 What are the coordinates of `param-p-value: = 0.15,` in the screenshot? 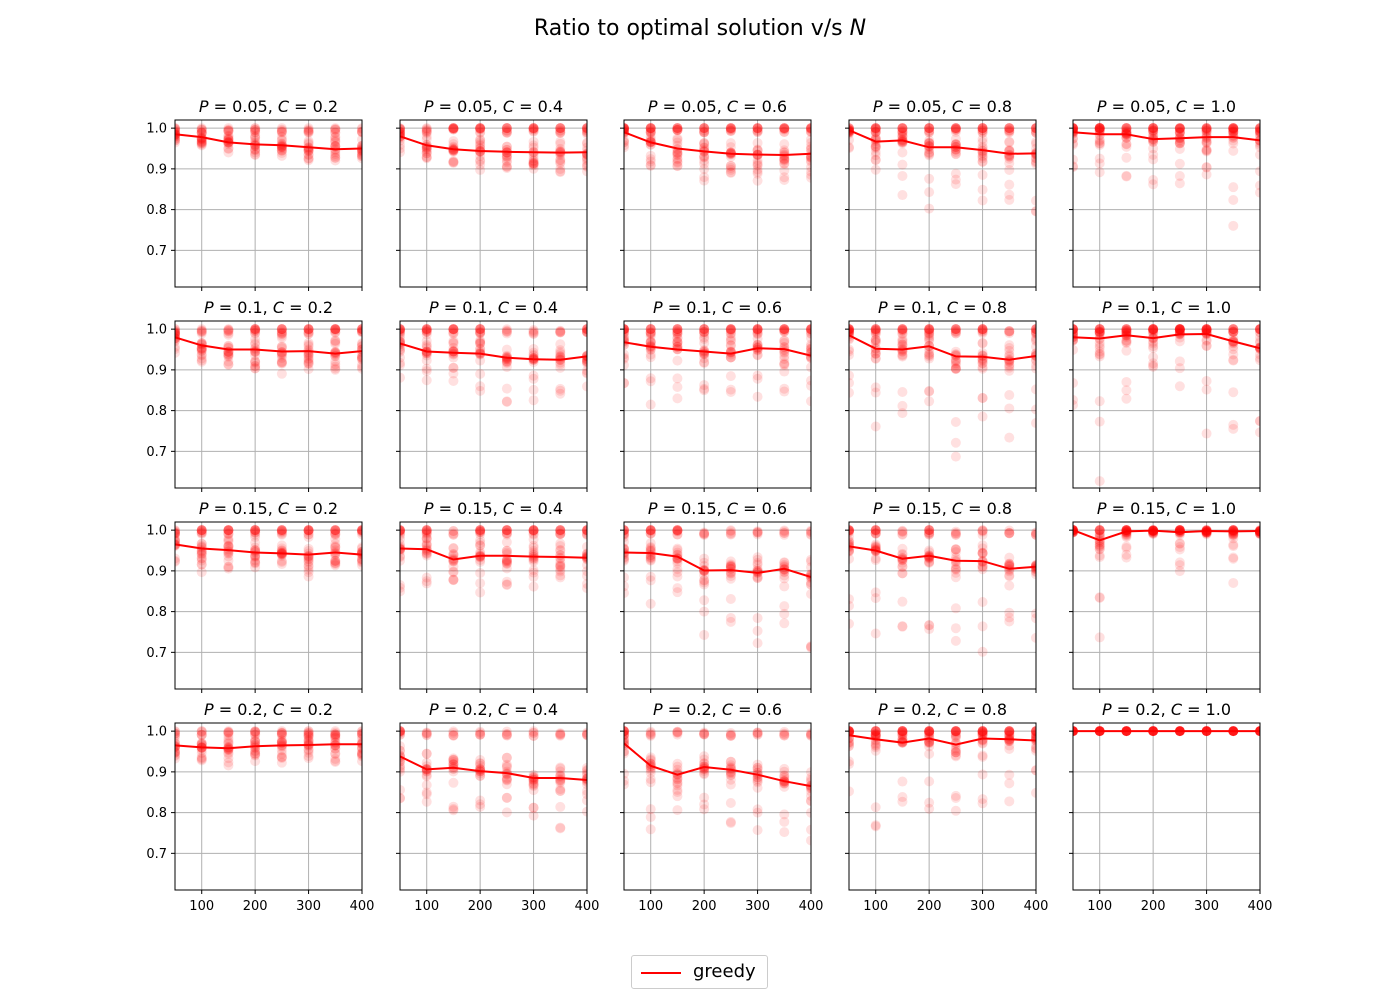 It's located at (243, 508).